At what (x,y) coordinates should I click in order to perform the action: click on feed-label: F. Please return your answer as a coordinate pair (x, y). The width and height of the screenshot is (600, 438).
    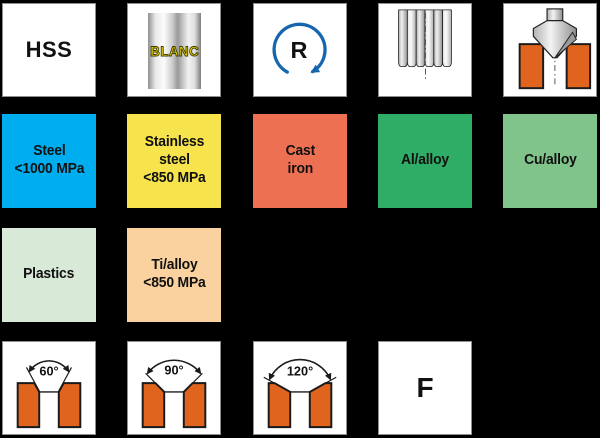
    Looking at the image, I should click on (425, 387).